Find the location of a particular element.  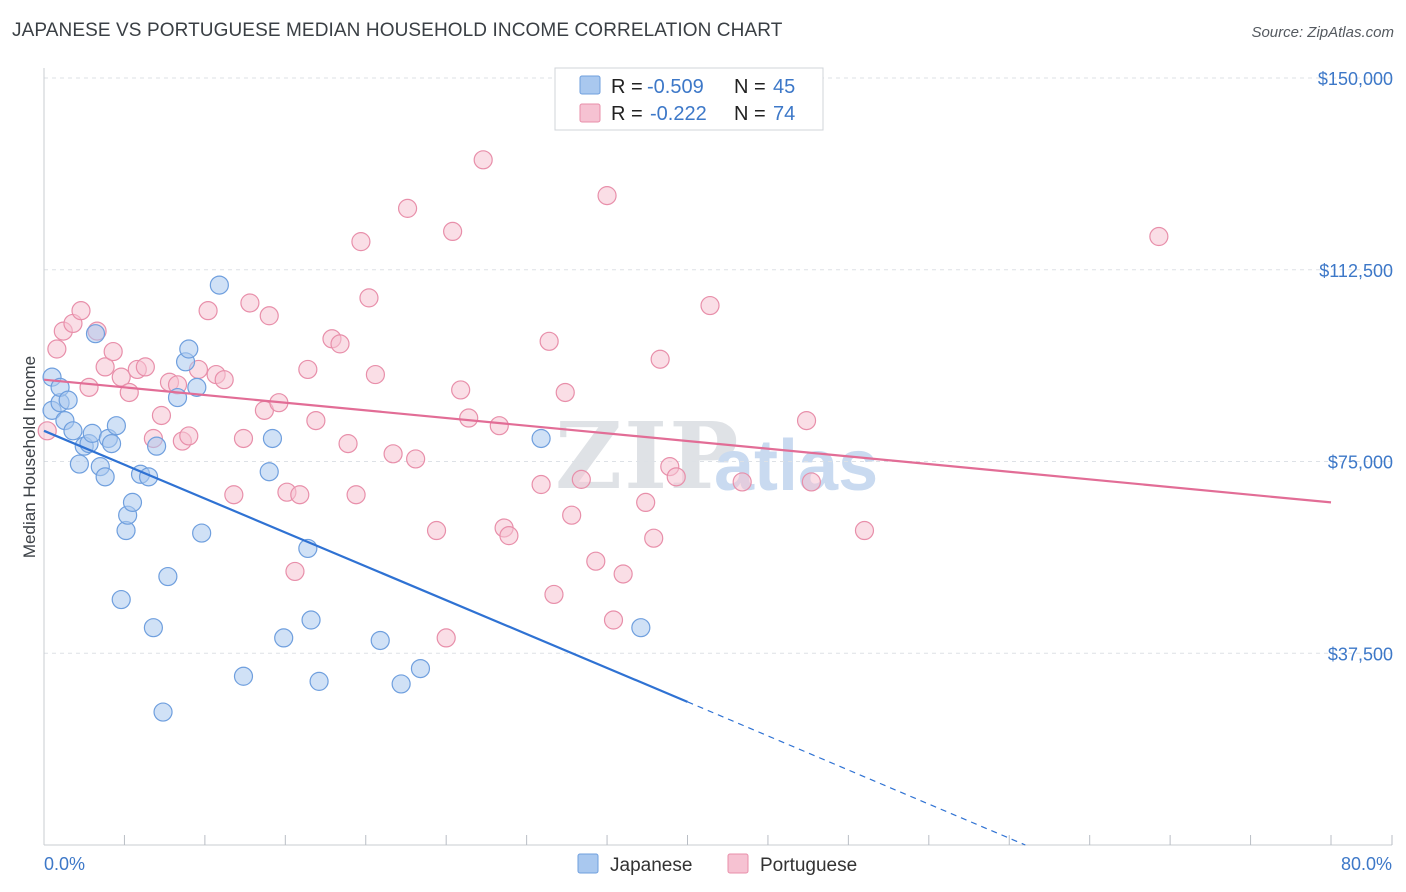

legend-box: R = -0.509 N = 45 R = -0.222 N = 74 is located at coordinates (689, 99).